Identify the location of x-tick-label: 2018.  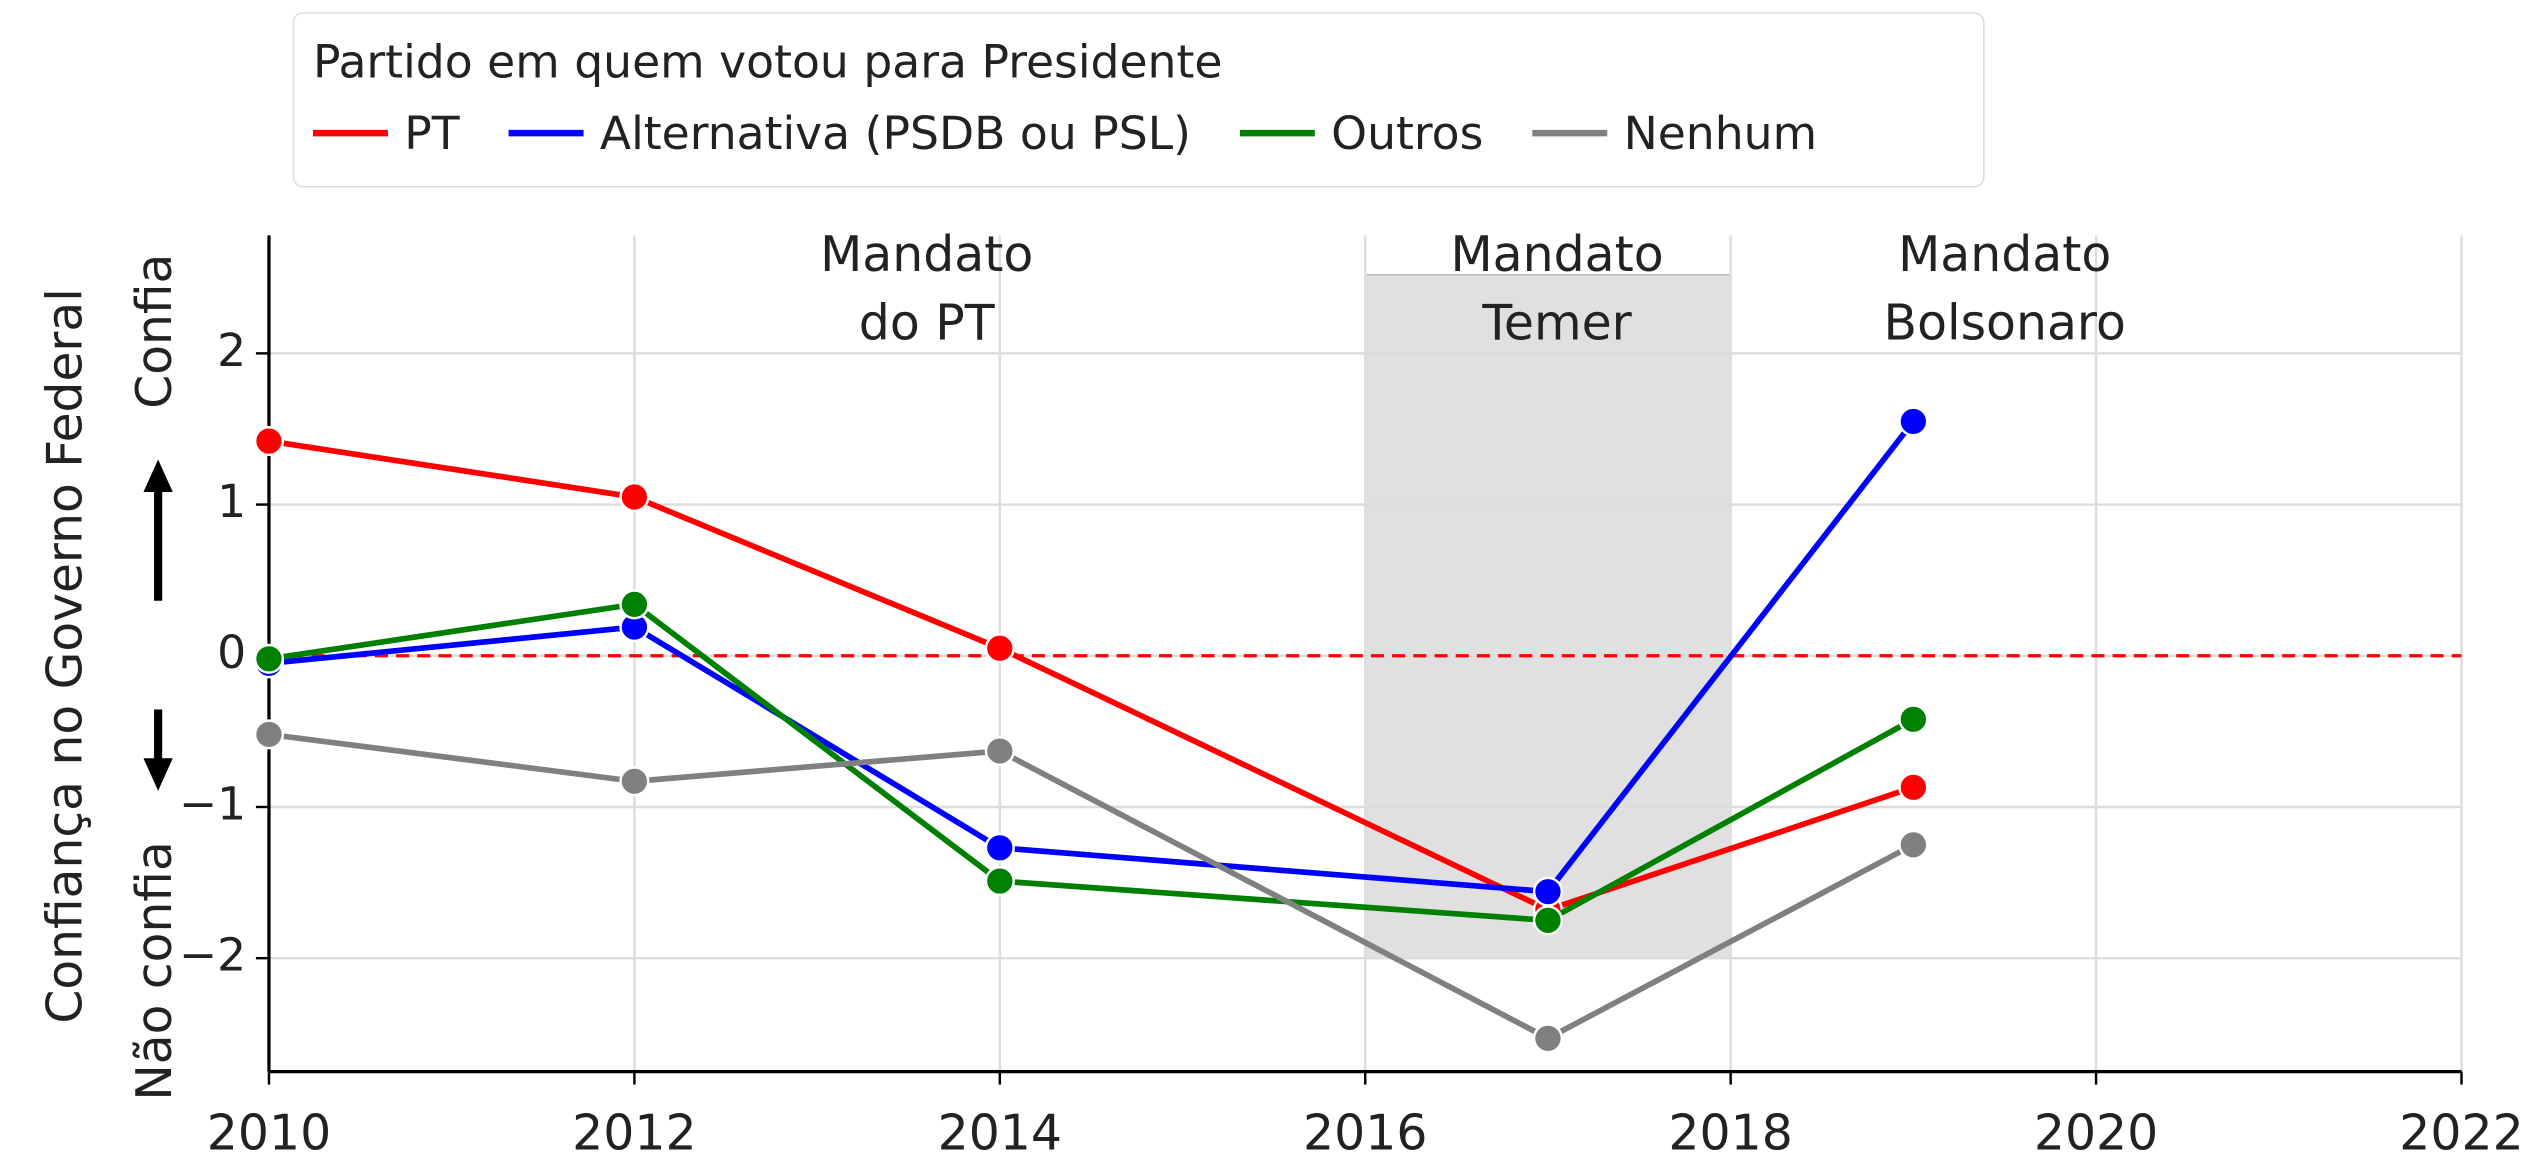
(1730, 1133).